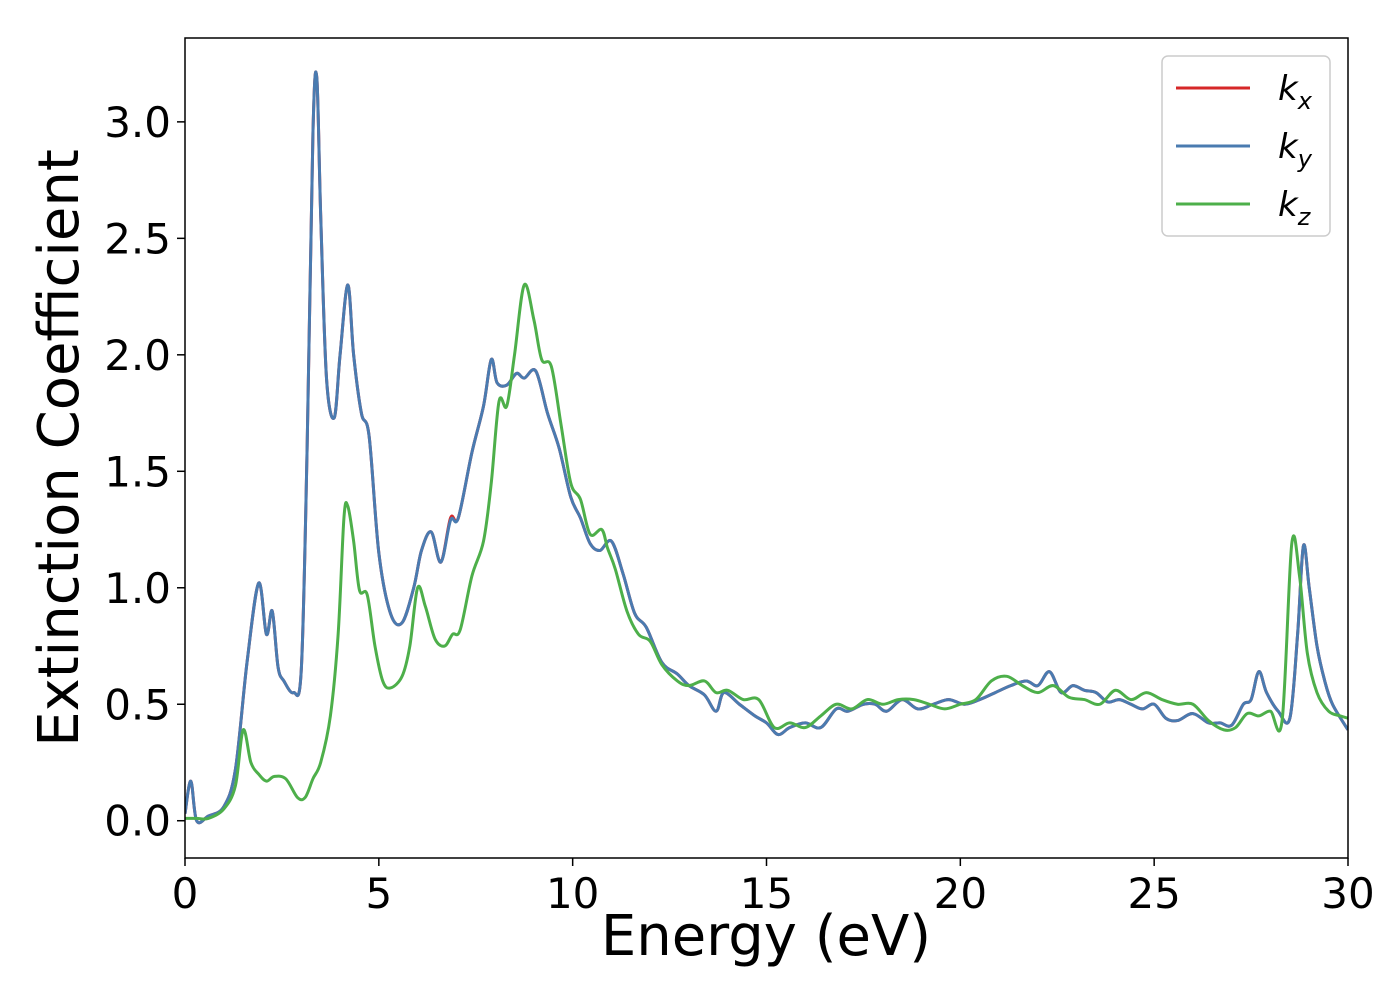 This screenshot has width=1400, height=1000. Describe the element at coordinates (137, 238) in the screenshot. I see `y-tick-label: 2.5` at that location.